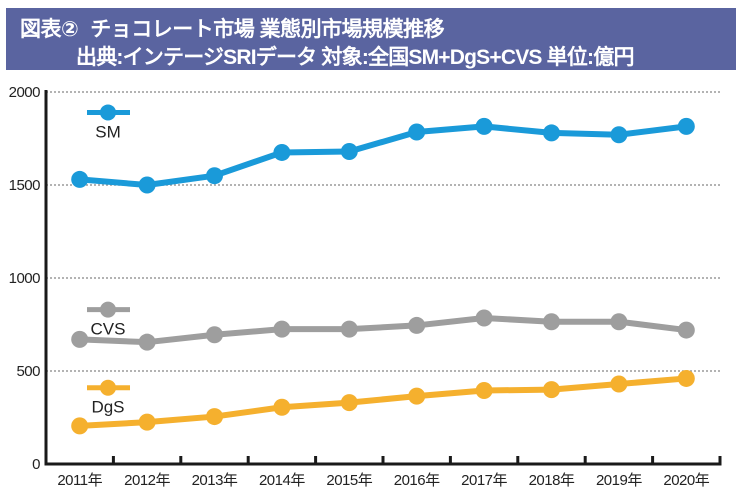  What do you see at coordinates (108, 329) in the screenshot?
I see `legend-label: CVS` at bounding box center [108, 329].